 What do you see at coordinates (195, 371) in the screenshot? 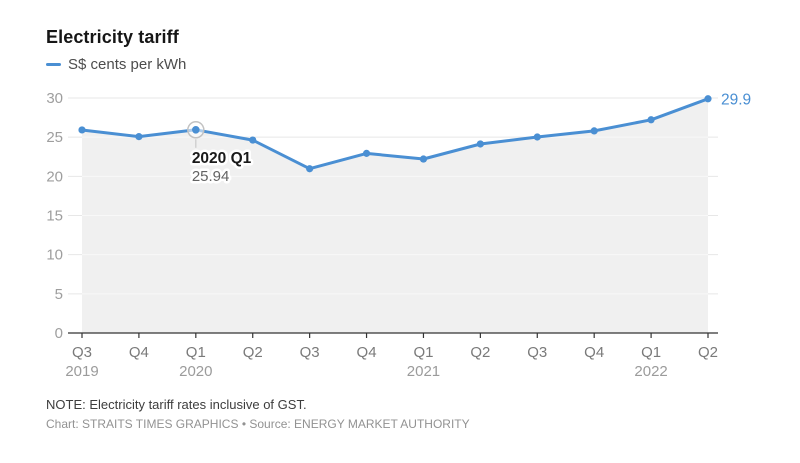
I see `x-year-label: 2020` at bounding box center [195, 371].